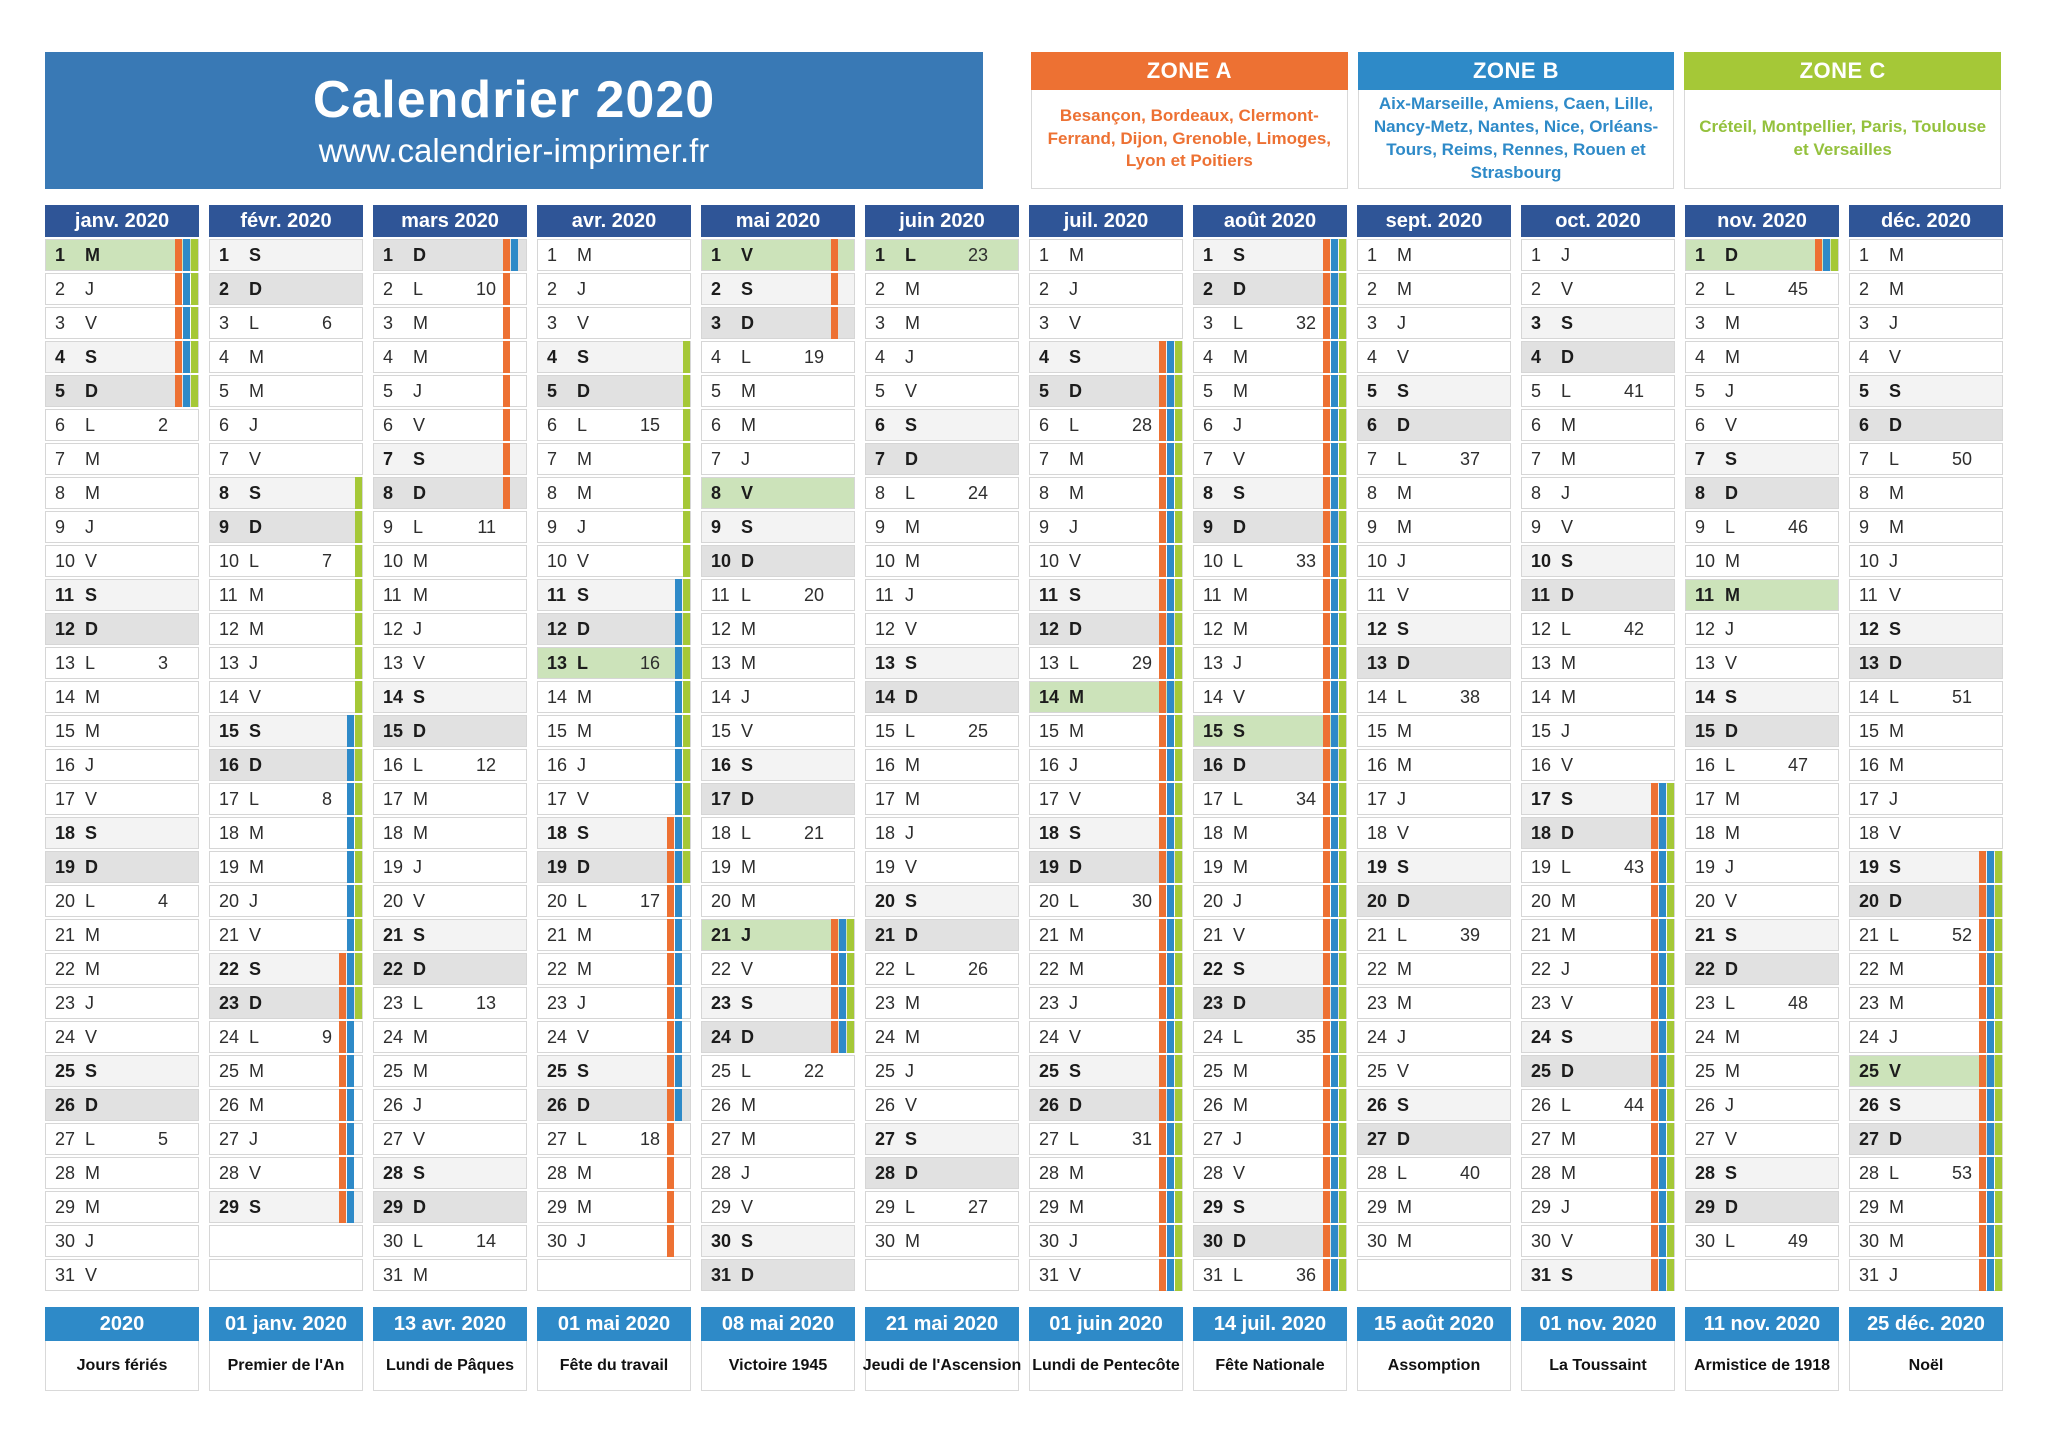 The image size is (2048, 1448). I want to click on day-cell: 24 M, so click(450, 1037).